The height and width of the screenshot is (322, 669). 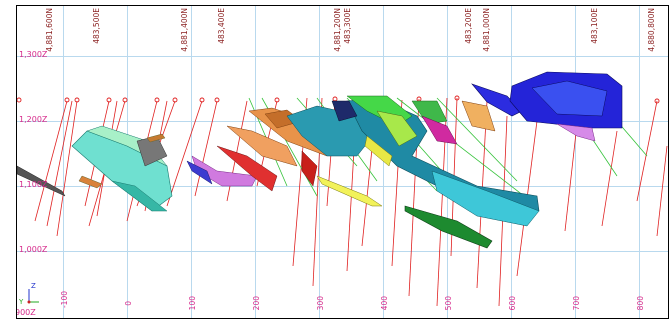 I want to click on grid-line-1300z, so click(x=342, y=56).